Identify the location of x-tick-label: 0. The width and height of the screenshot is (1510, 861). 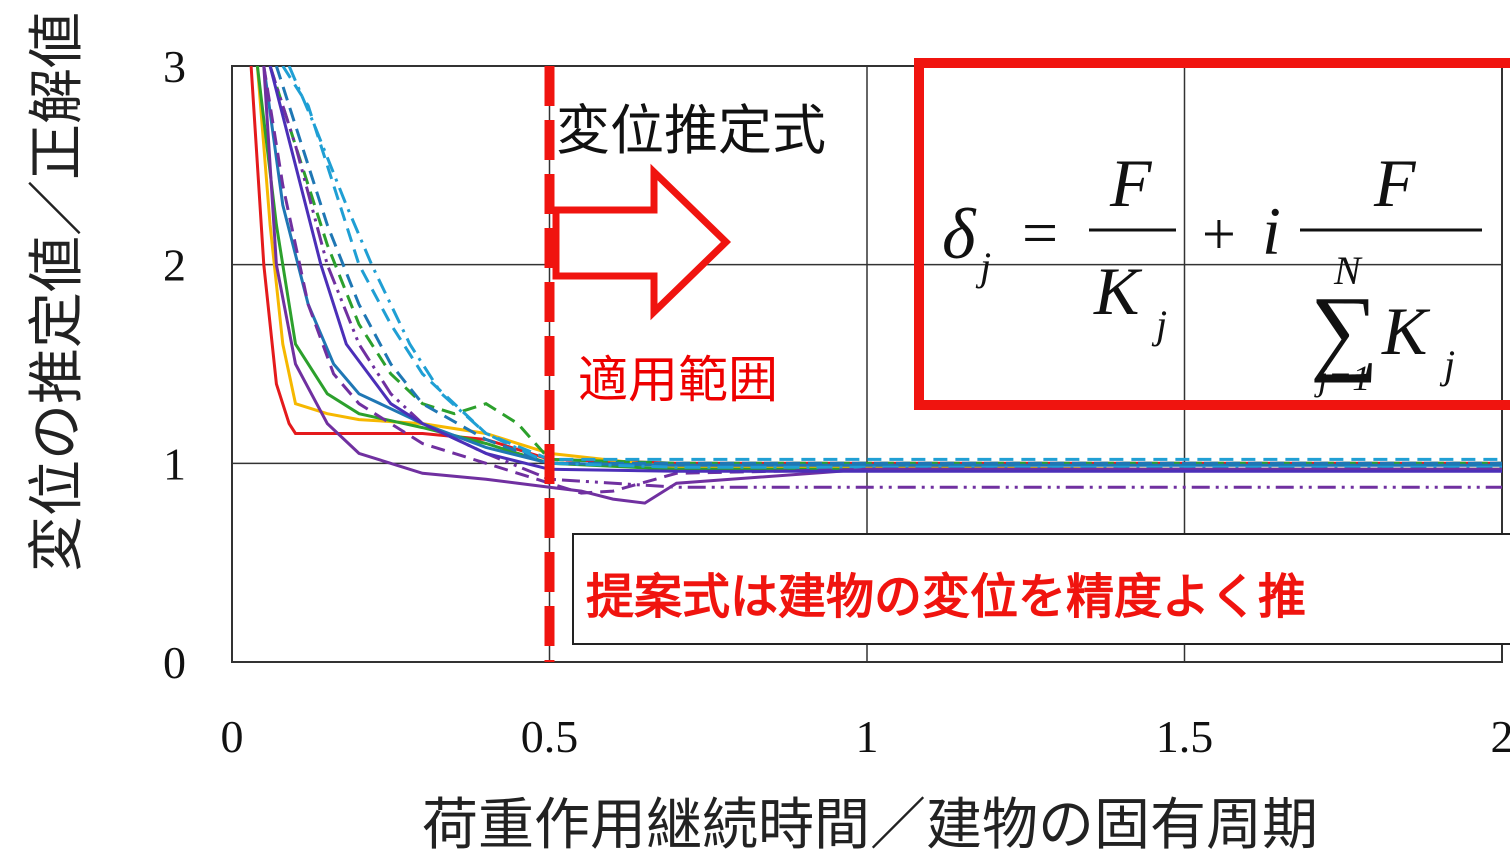
(232, 736).